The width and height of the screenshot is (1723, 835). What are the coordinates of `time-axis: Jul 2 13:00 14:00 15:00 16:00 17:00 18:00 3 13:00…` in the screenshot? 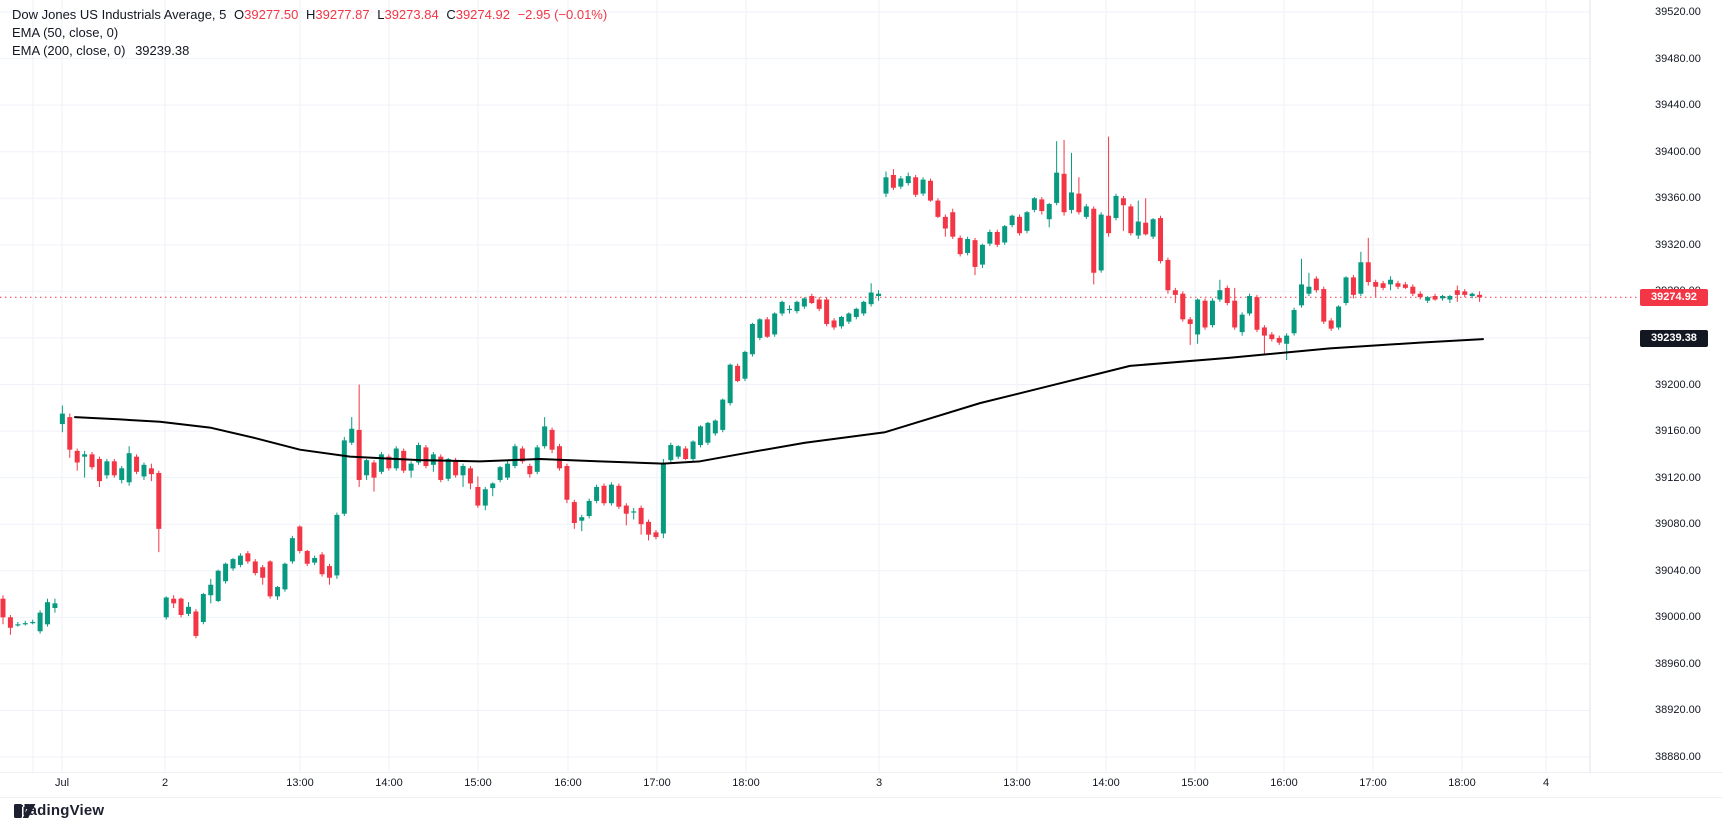 It's located at (861, 785).